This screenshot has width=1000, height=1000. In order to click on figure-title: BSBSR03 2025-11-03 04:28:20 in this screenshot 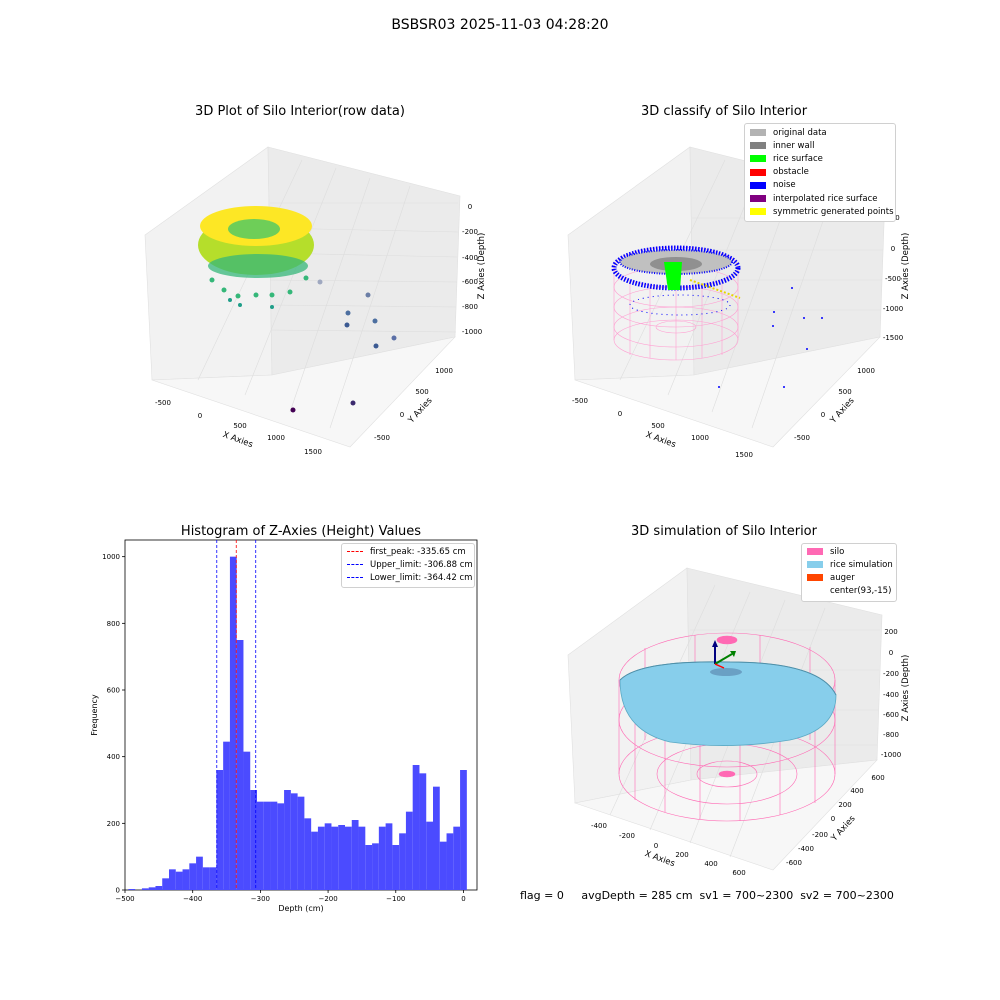, I will do `click(500, 25)`.